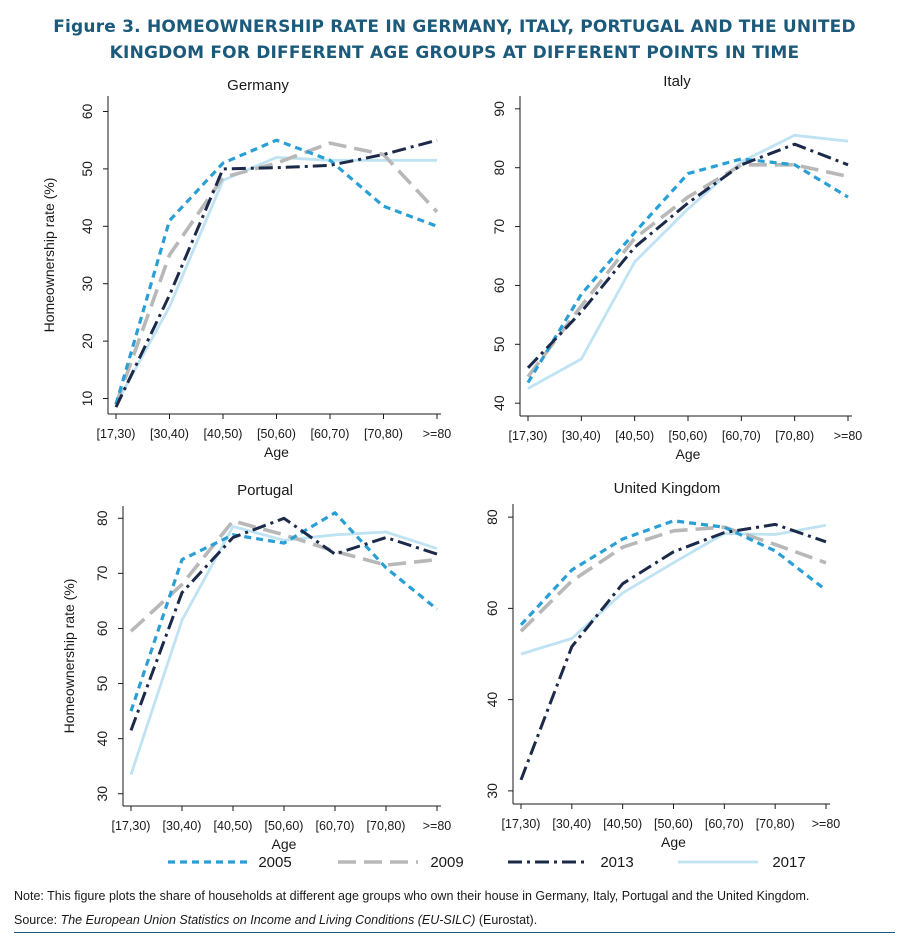 The image size is (909, 952). What do you see at coordinates (571, 862) in the screenshot?
I see `legend-item-2013: 2013` at bounding box center [571, 862].